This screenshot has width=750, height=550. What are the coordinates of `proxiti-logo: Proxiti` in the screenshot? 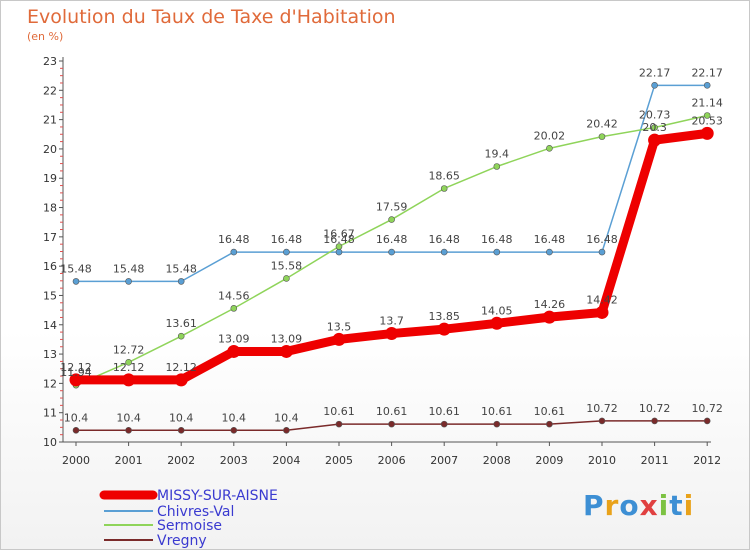 It's located at (638, 505).